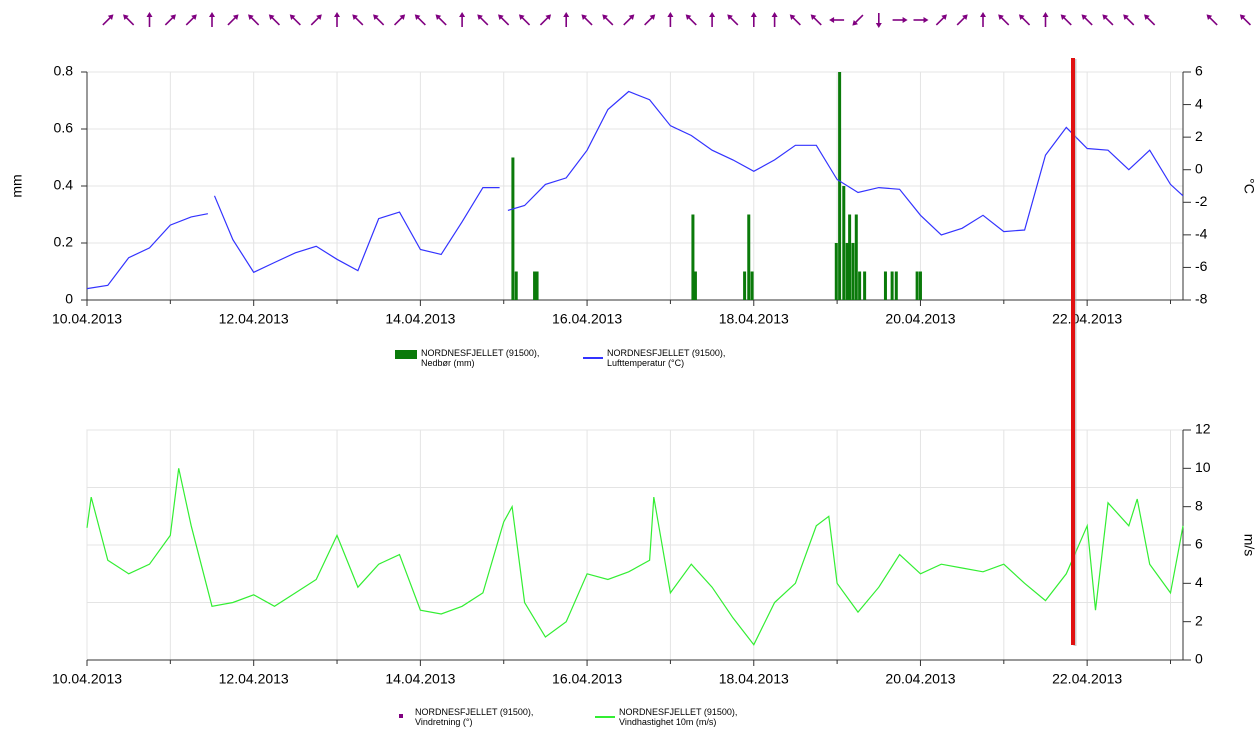 The height and width of the screenshot is (731, 1260). What do you see at coordinates (87, 679) in the screenshot?
I see `x-tick-label: 10.04.2013` at bounding box center [87, 679].